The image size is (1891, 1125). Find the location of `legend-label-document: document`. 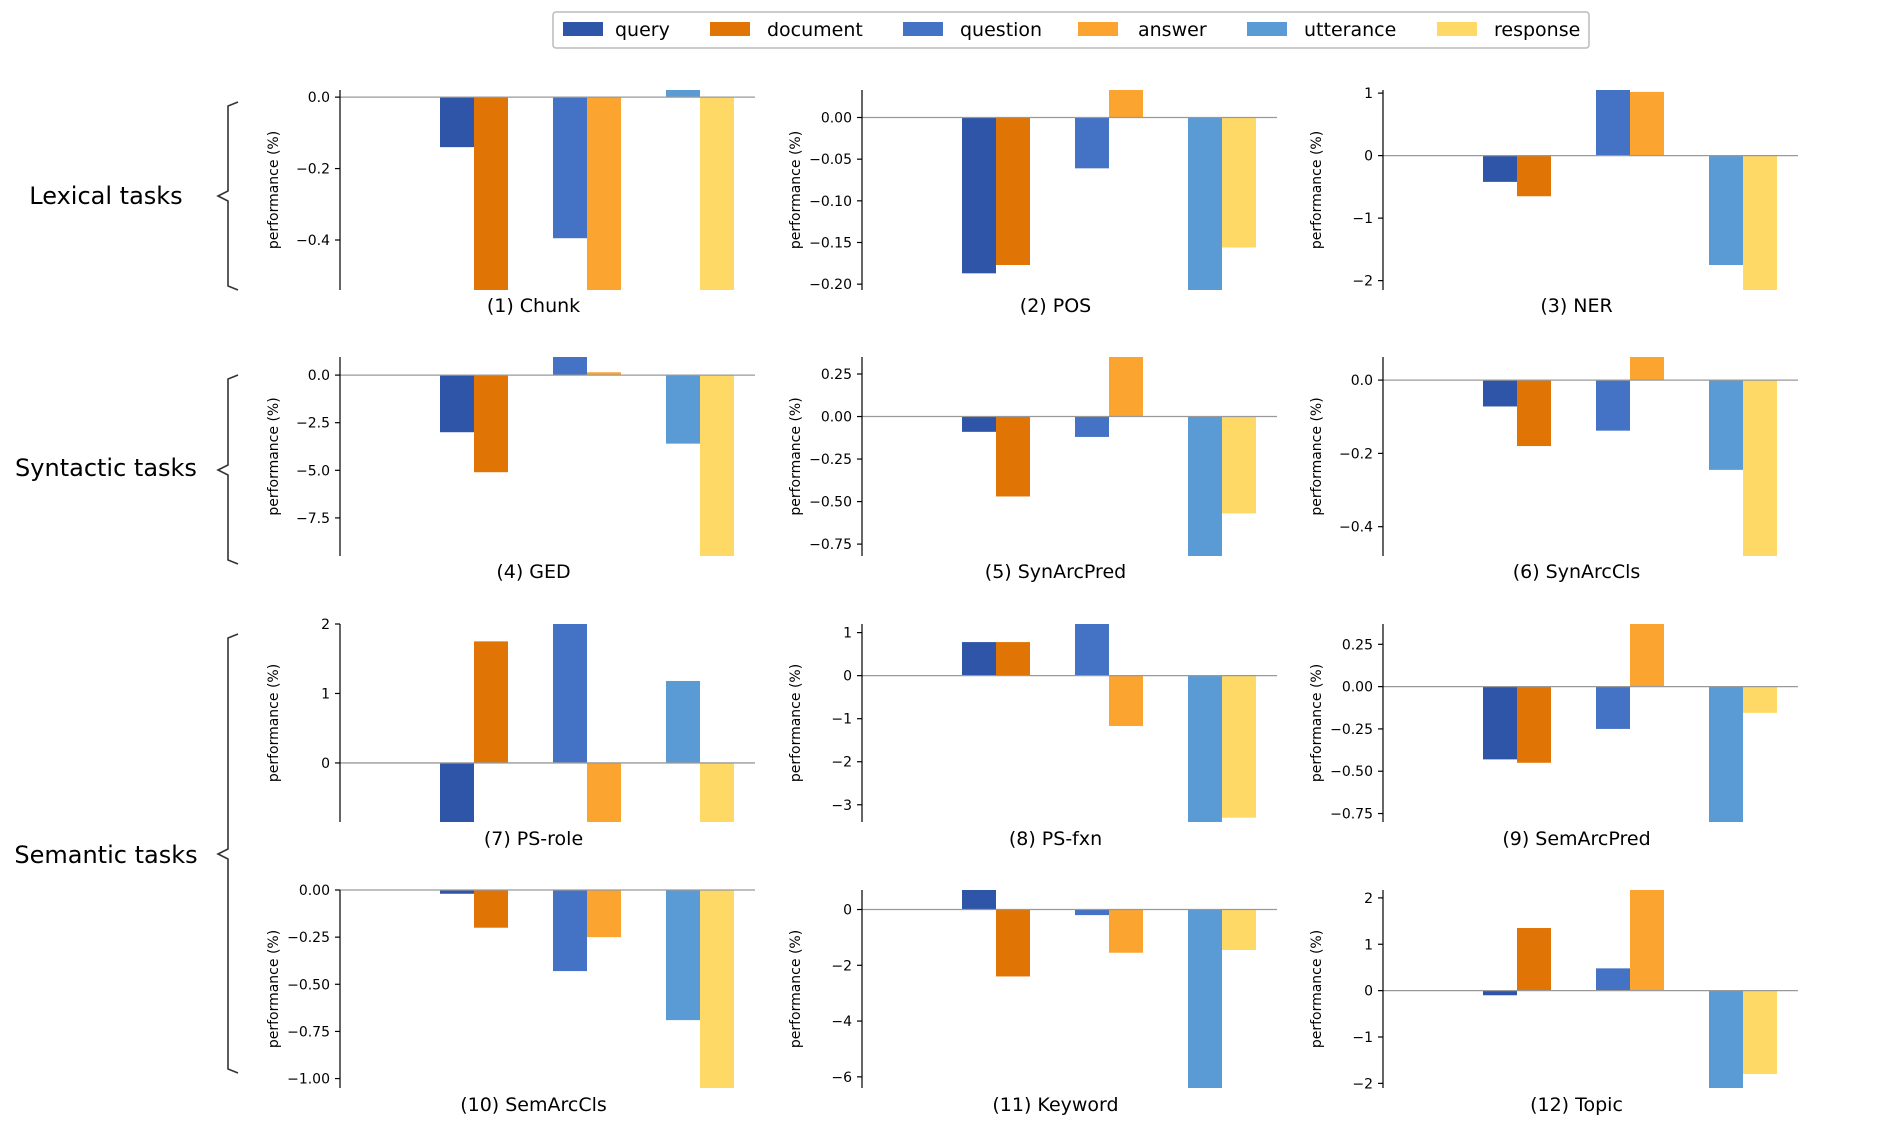

legend-label-document: document is located at coordinates (815, 30).